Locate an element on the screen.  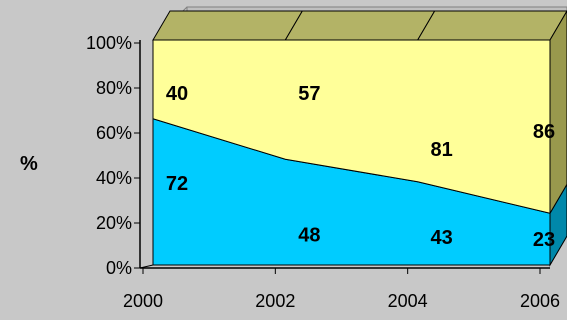
data-label: 57 is located at coordinates (309, 94).